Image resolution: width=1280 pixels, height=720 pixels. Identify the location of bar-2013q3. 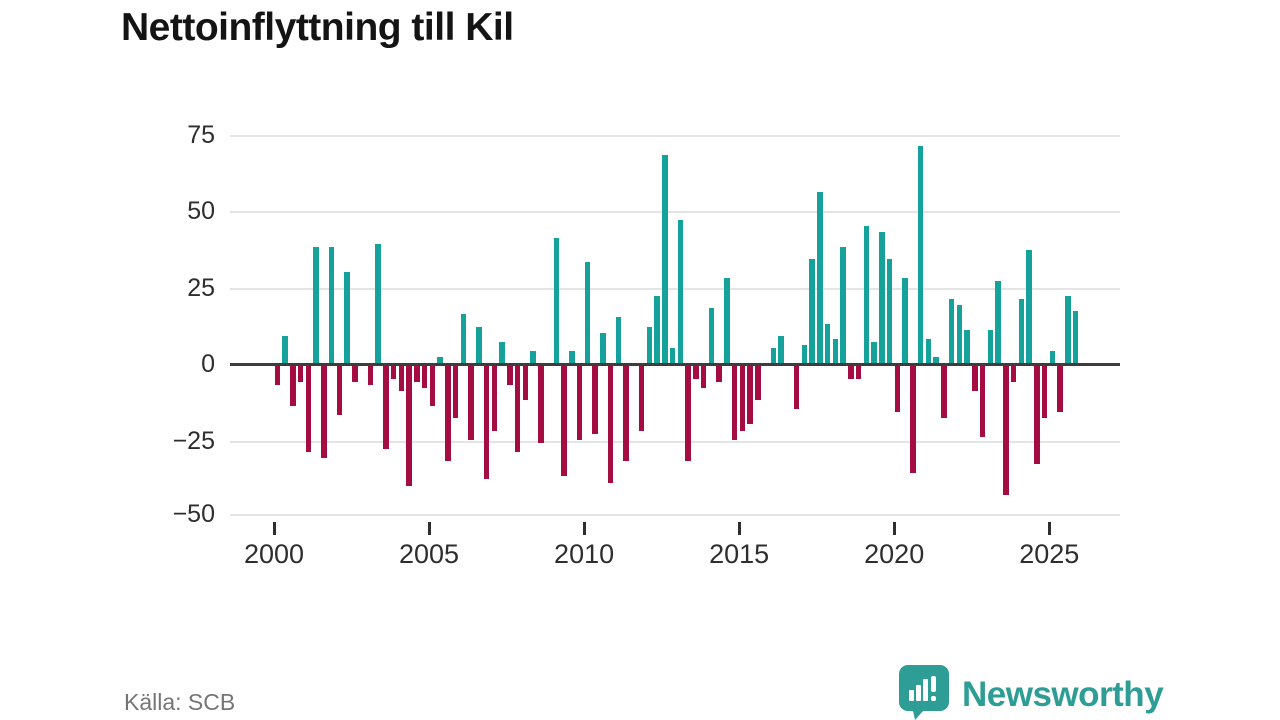
(696, 372).